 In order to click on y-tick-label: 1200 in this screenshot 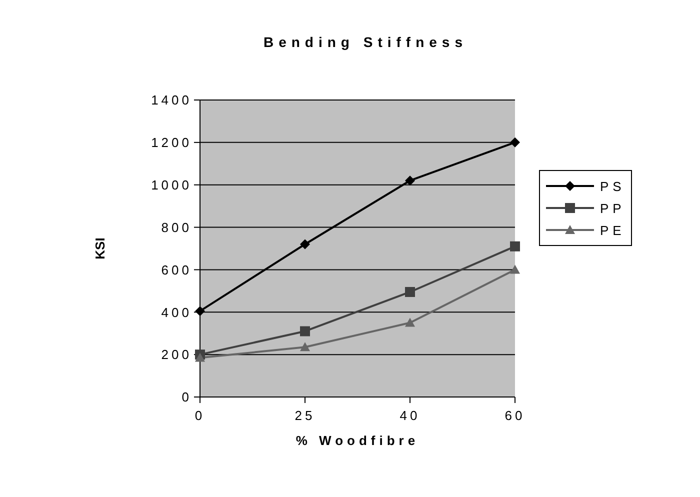, I will do `click(171, 142)`.